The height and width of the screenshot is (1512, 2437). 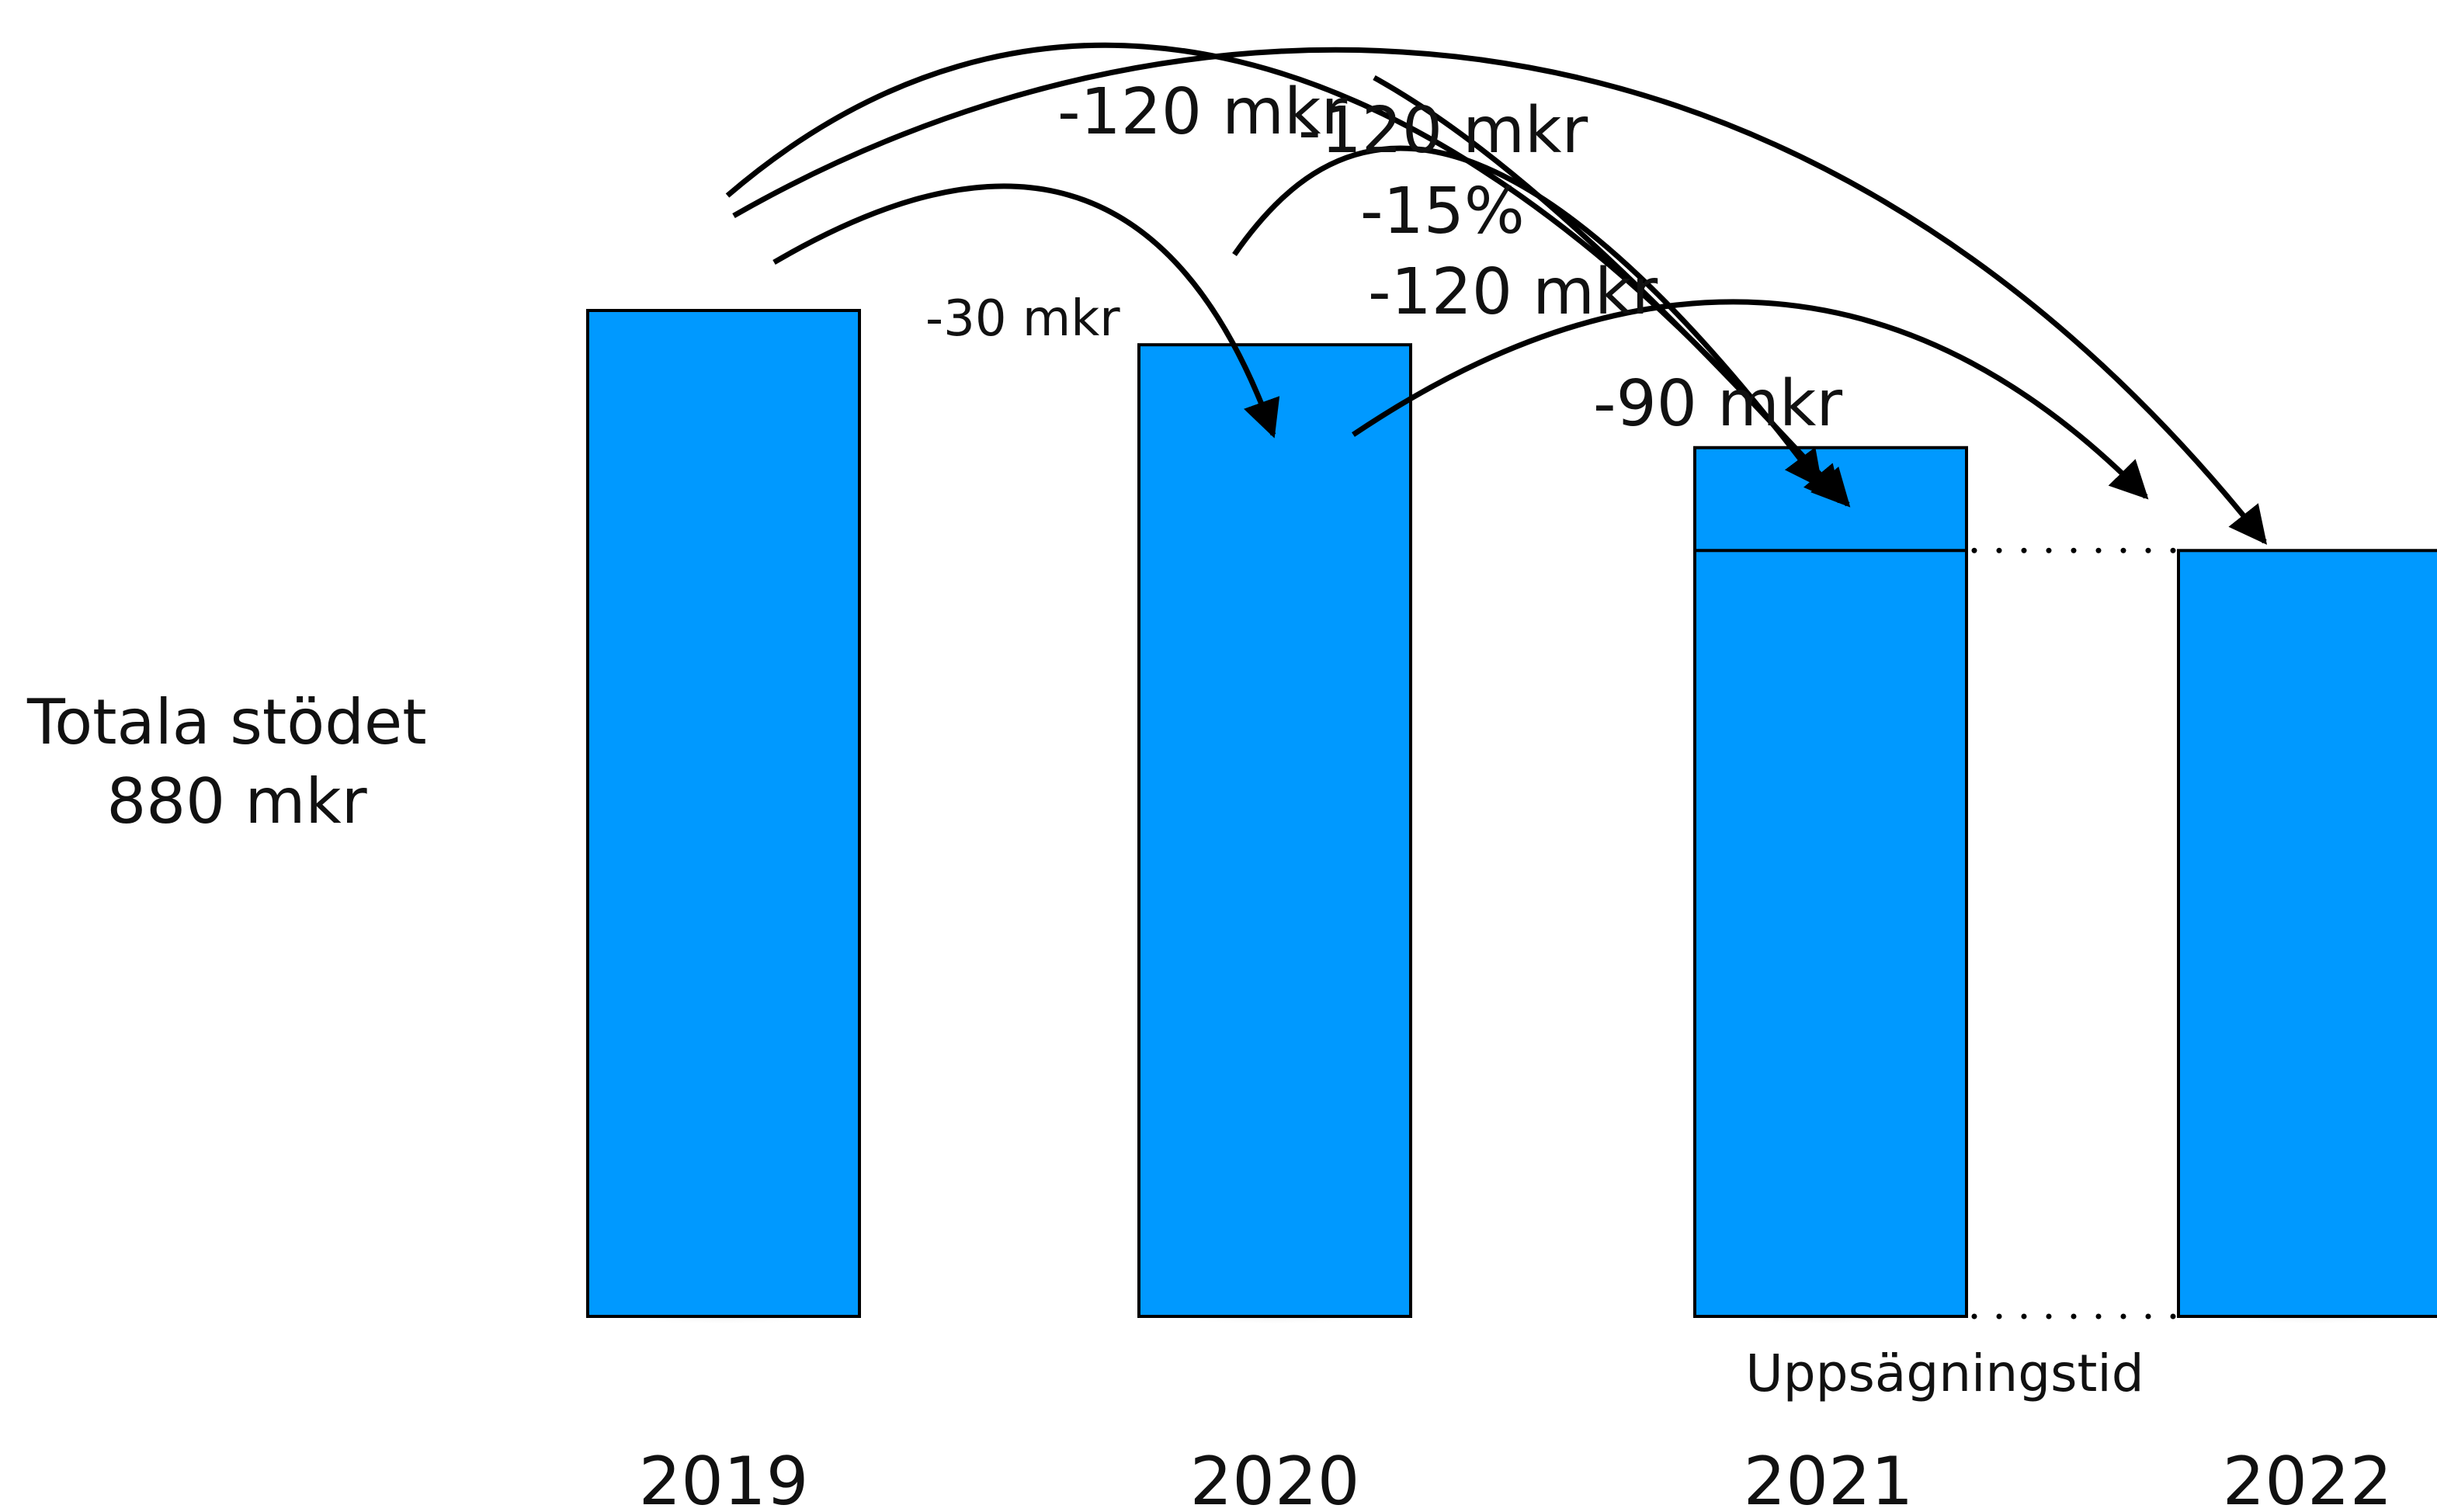 What do you see at coordinates (1022, 319) in the screenshot?
I see `annotation-label-1: -30 mkr` at bounding box center [1022, 319].